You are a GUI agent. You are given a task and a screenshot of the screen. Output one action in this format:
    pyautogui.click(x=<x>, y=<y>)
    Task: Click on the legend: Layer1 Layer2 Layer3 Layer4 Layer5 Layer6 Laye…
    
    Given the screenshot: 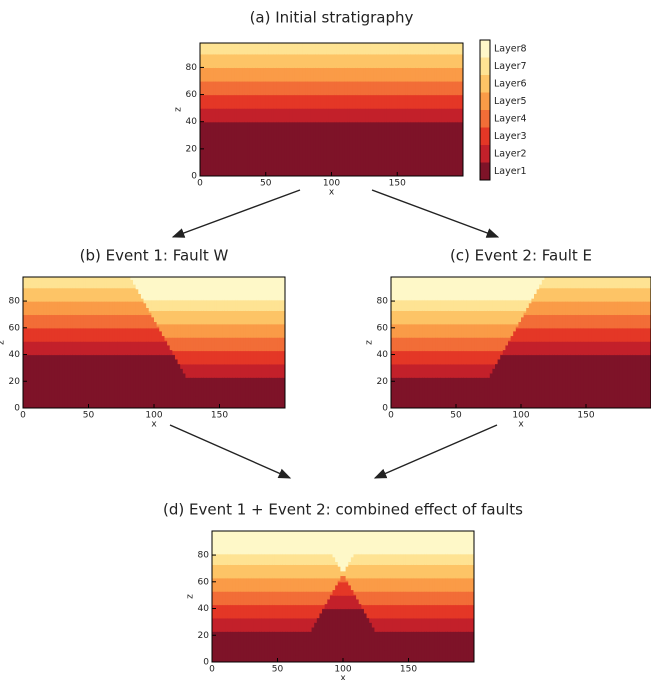 What is the action you would take?
    pyautogui.click(x=503, y=110)
    